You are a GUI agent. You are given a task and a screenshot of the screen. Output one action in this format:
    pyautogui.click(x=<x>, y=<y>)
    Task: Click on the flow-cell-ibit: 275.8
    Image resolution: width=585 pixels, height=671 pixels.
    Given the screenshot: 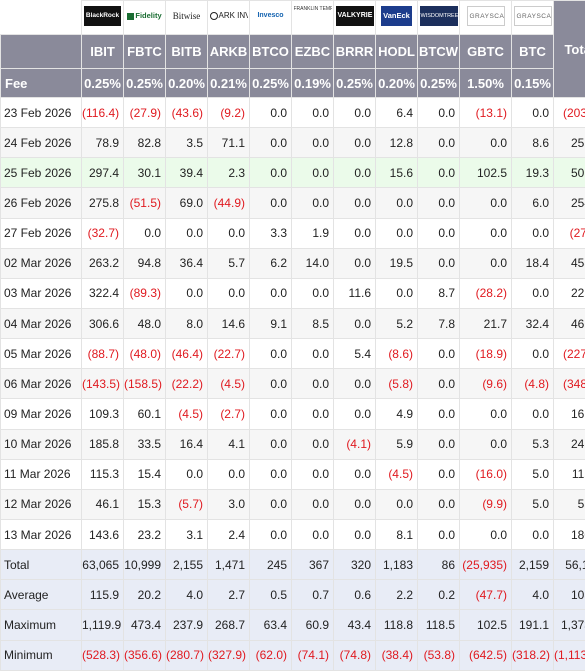 What is the action you would take?
    pyautogui.click(x=102, y=203)
    